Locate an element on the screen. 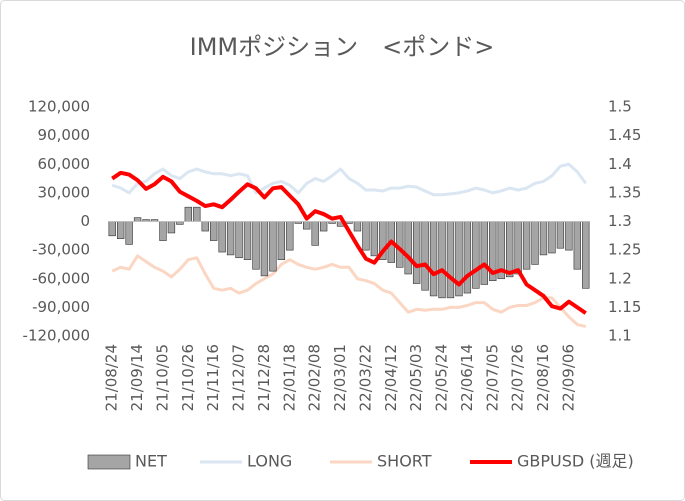 Image resolution: width=685 pixels, height=501 pixels. legend-label: SHORT is located at coordinates (404, 461).